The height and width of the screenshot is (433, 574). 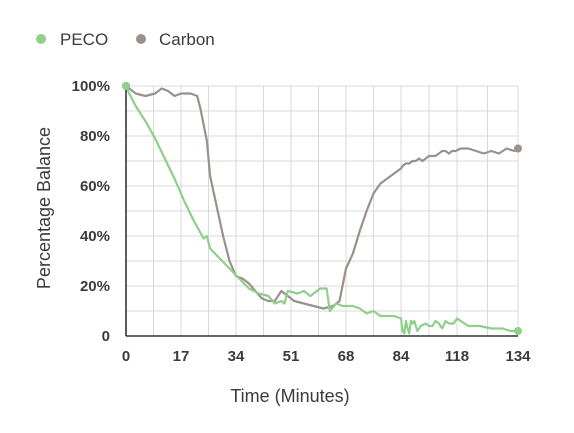 What do you see at coordinates (106, 336) in the screenshot?
I see `y-tick-label: 0` at bounding box center [106, 336].